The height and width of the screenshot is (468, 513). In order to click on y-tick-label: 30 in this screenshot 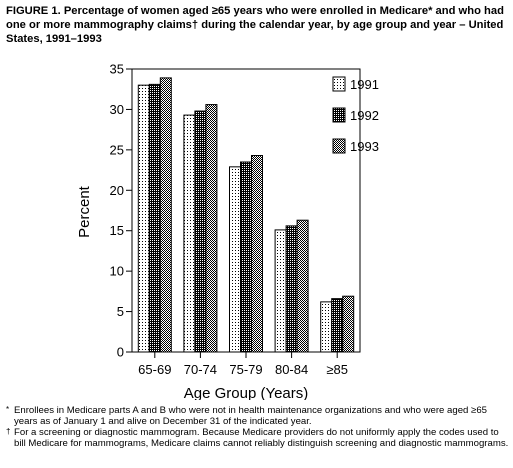, I will do `click(117, 109)`.